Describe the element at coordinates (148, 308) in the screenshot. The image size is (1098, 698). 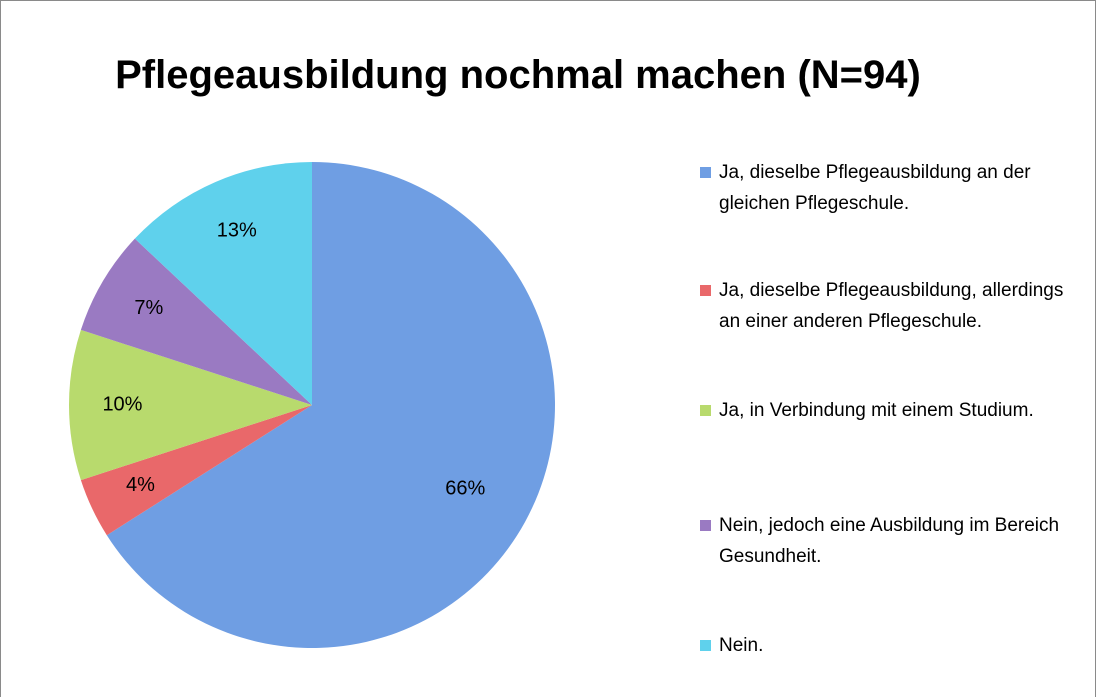
I see `slice-label: 7%` at that location.